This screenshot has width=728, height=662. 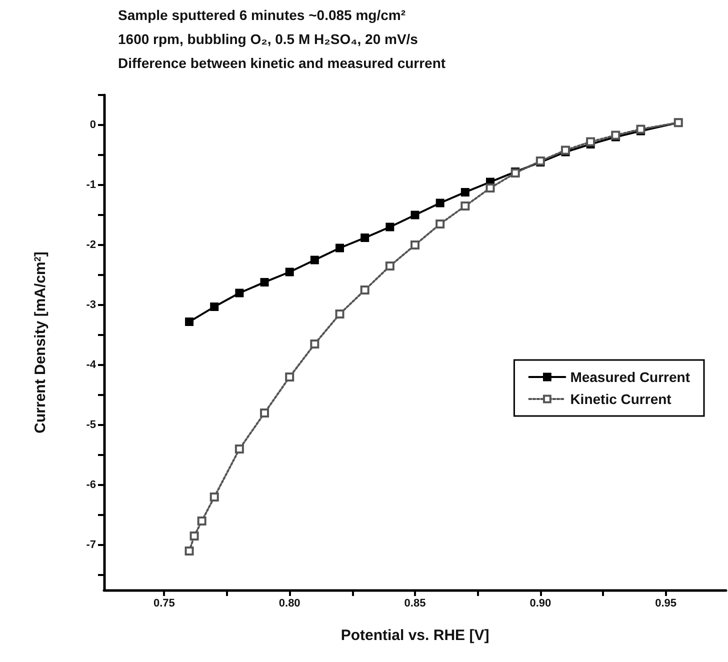 What do you see at coordinates (415, 635) in the screenshot?
I see `x-axis-title: Potential vs. RHE [V]` at bounding box center [415, 635].